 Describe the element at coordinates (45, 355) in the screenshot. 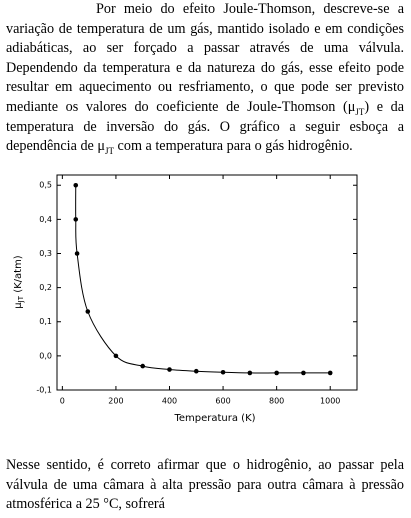

I see `y-tick-label: 0,0` at that location.